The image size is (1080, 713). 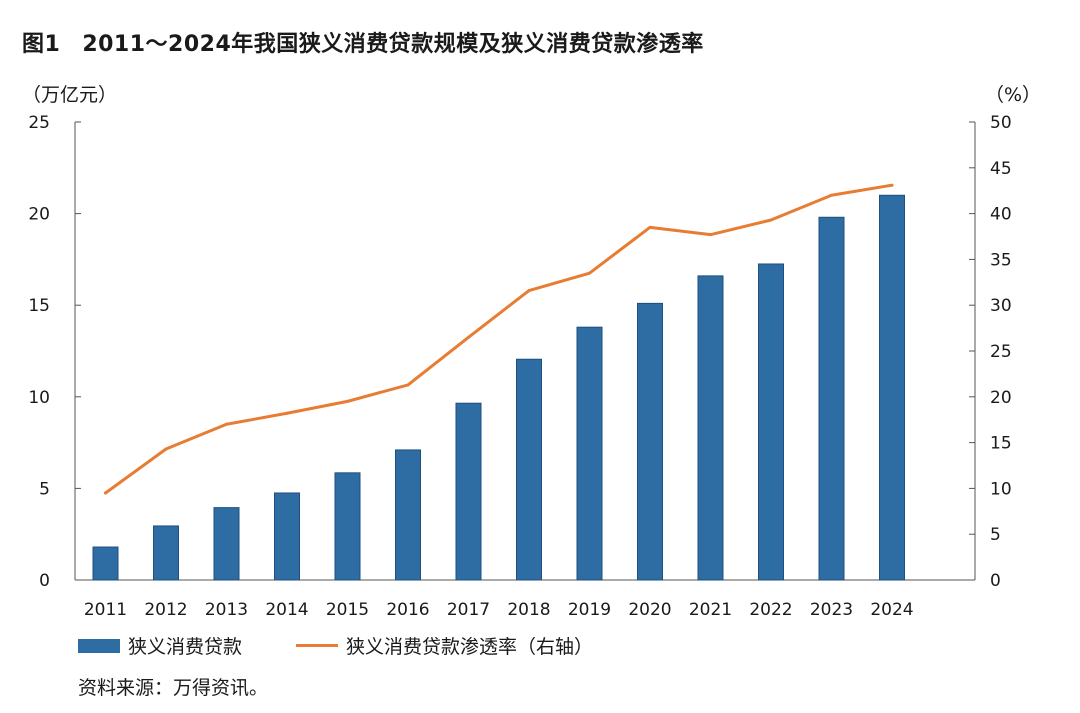 I want to click on left-tick-label: 5, so click(x=44, y=489).